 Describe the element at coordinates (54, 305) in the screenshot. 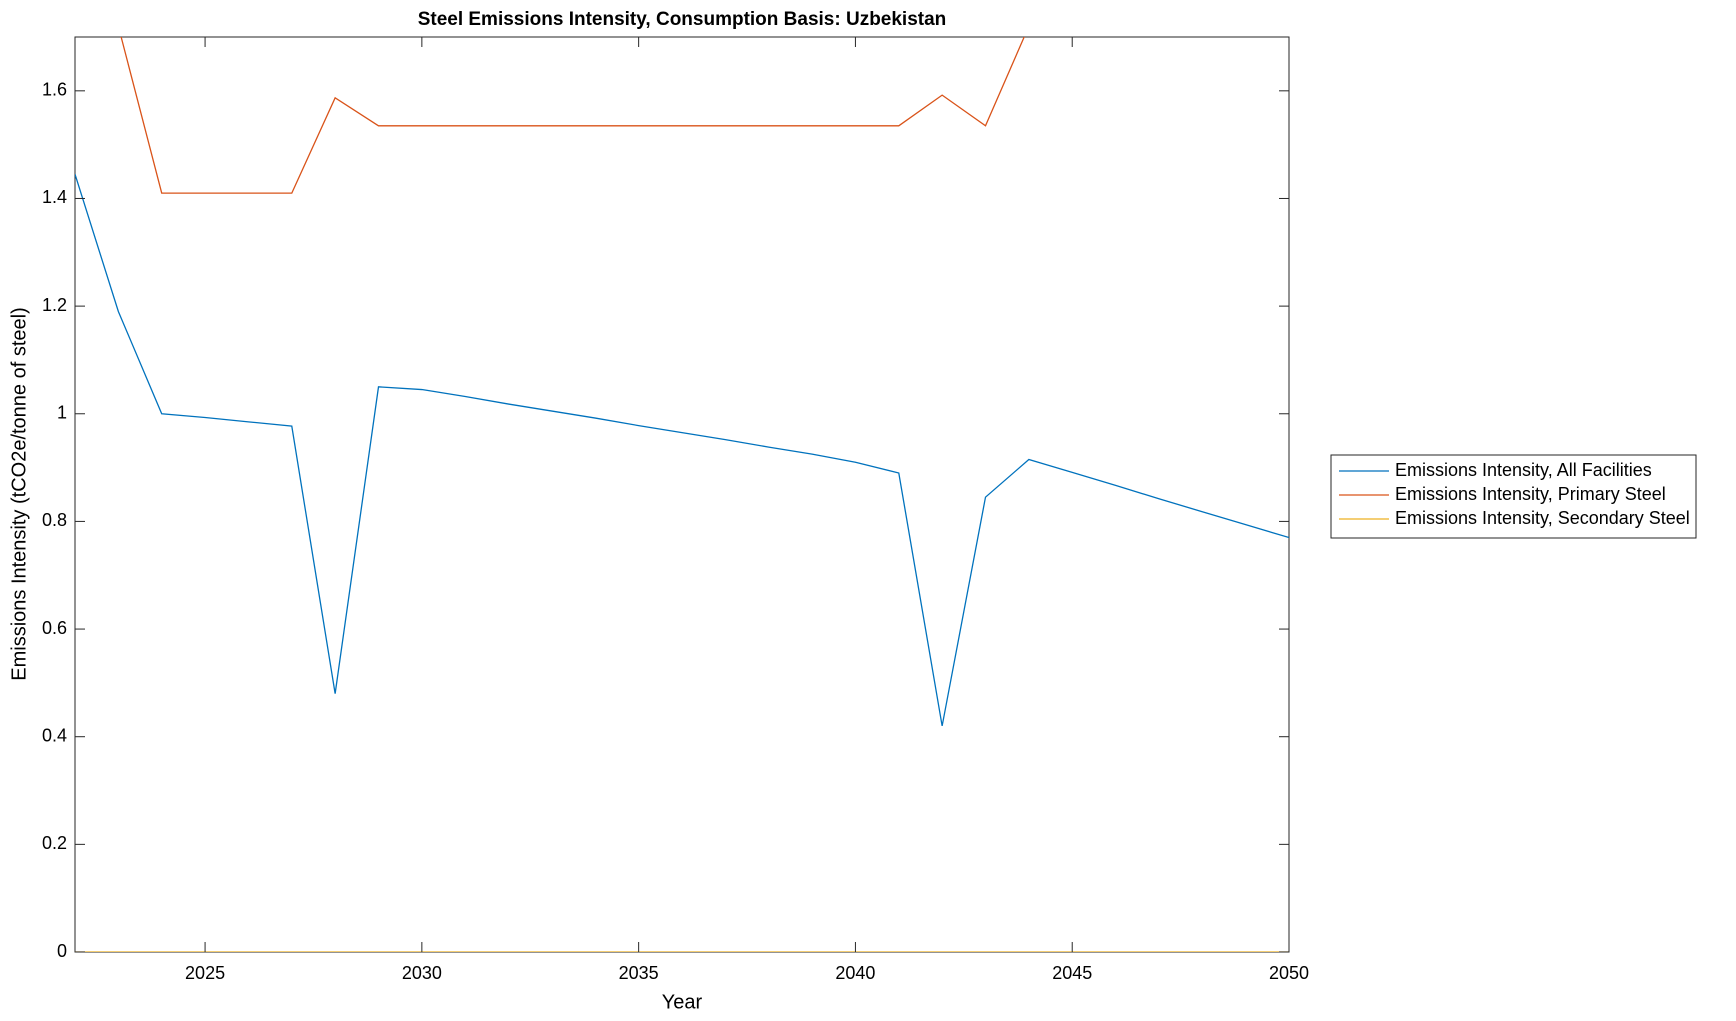

I see `y-tick-label: 1.2` at that location.